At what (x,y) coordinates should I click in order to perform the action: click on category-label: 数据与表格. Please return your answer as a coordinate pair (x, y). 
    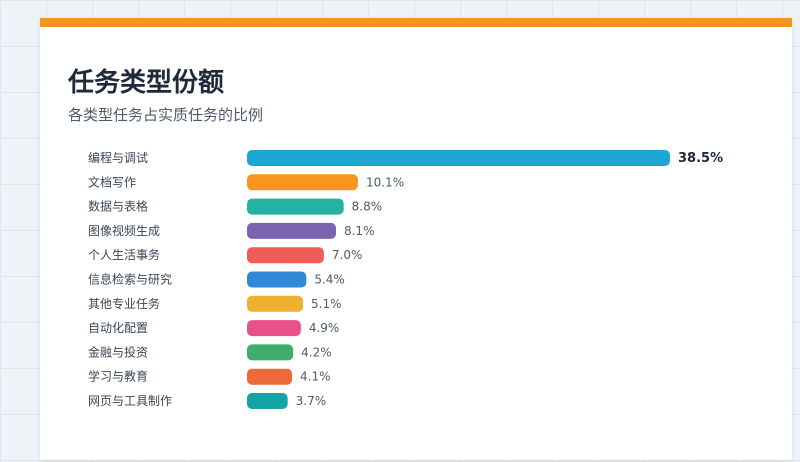
    Looking at the image, I should click on (118, 206).